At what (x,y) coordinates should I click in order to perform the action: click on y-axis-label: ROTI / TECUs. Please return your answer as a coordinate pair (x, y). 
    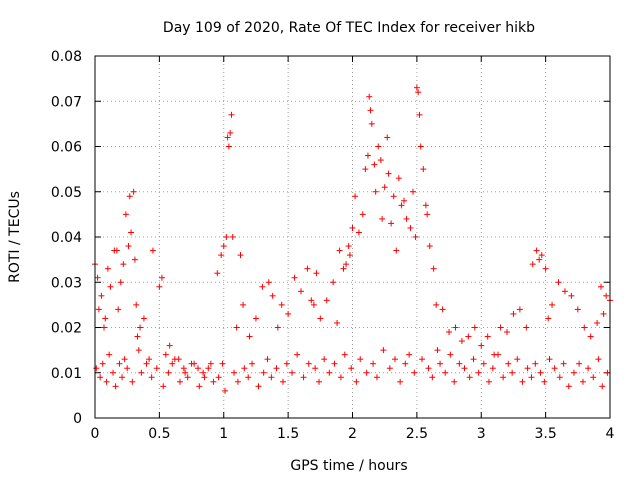
    Looking at the image, I should click on (15, 237).